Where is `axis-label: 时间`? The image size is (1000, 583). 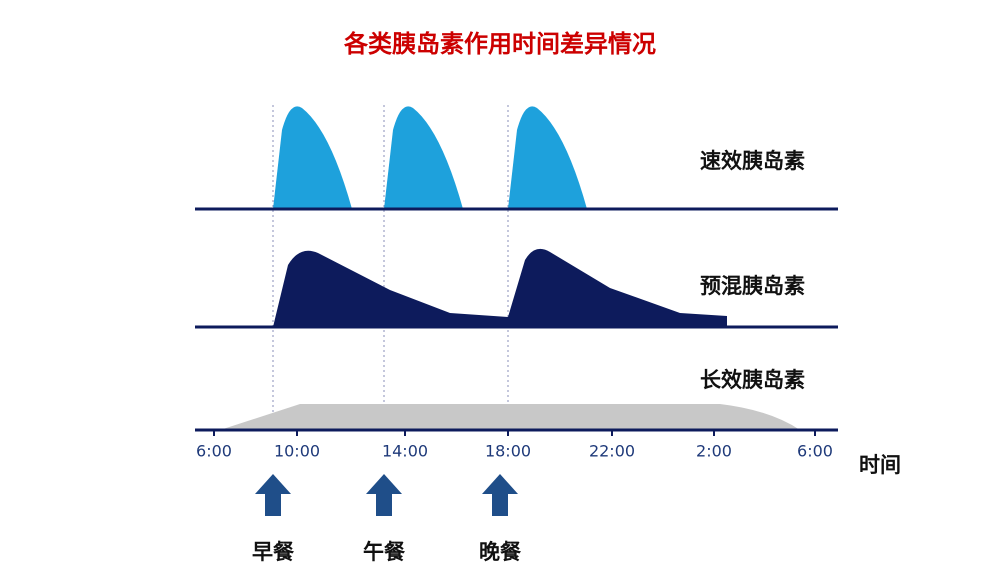
axis-label: 时间 is located at coordinates (880, 465).